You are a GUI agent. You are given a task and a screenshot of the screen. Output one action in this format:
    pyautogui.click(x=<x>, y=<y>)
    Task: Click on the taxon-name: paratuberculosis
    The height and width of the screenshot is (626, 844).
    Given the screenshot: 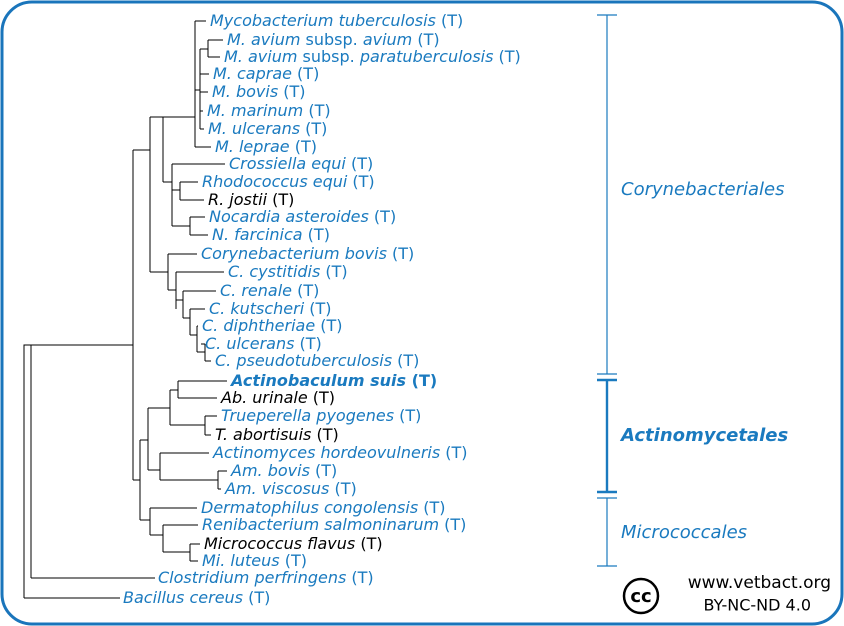 What is the action you would take?
    pyautogui.click(x=426, y=56)
    